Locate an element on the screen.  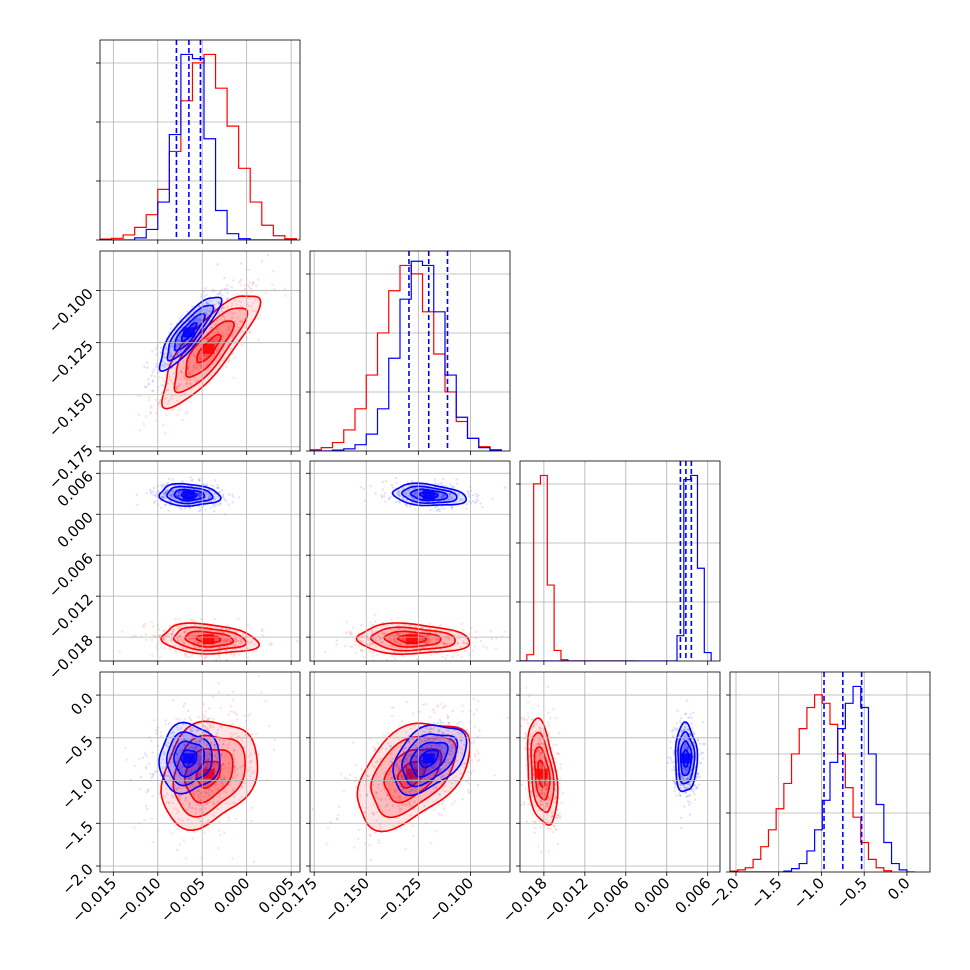
panel-content is located at coordinates (208, 568).